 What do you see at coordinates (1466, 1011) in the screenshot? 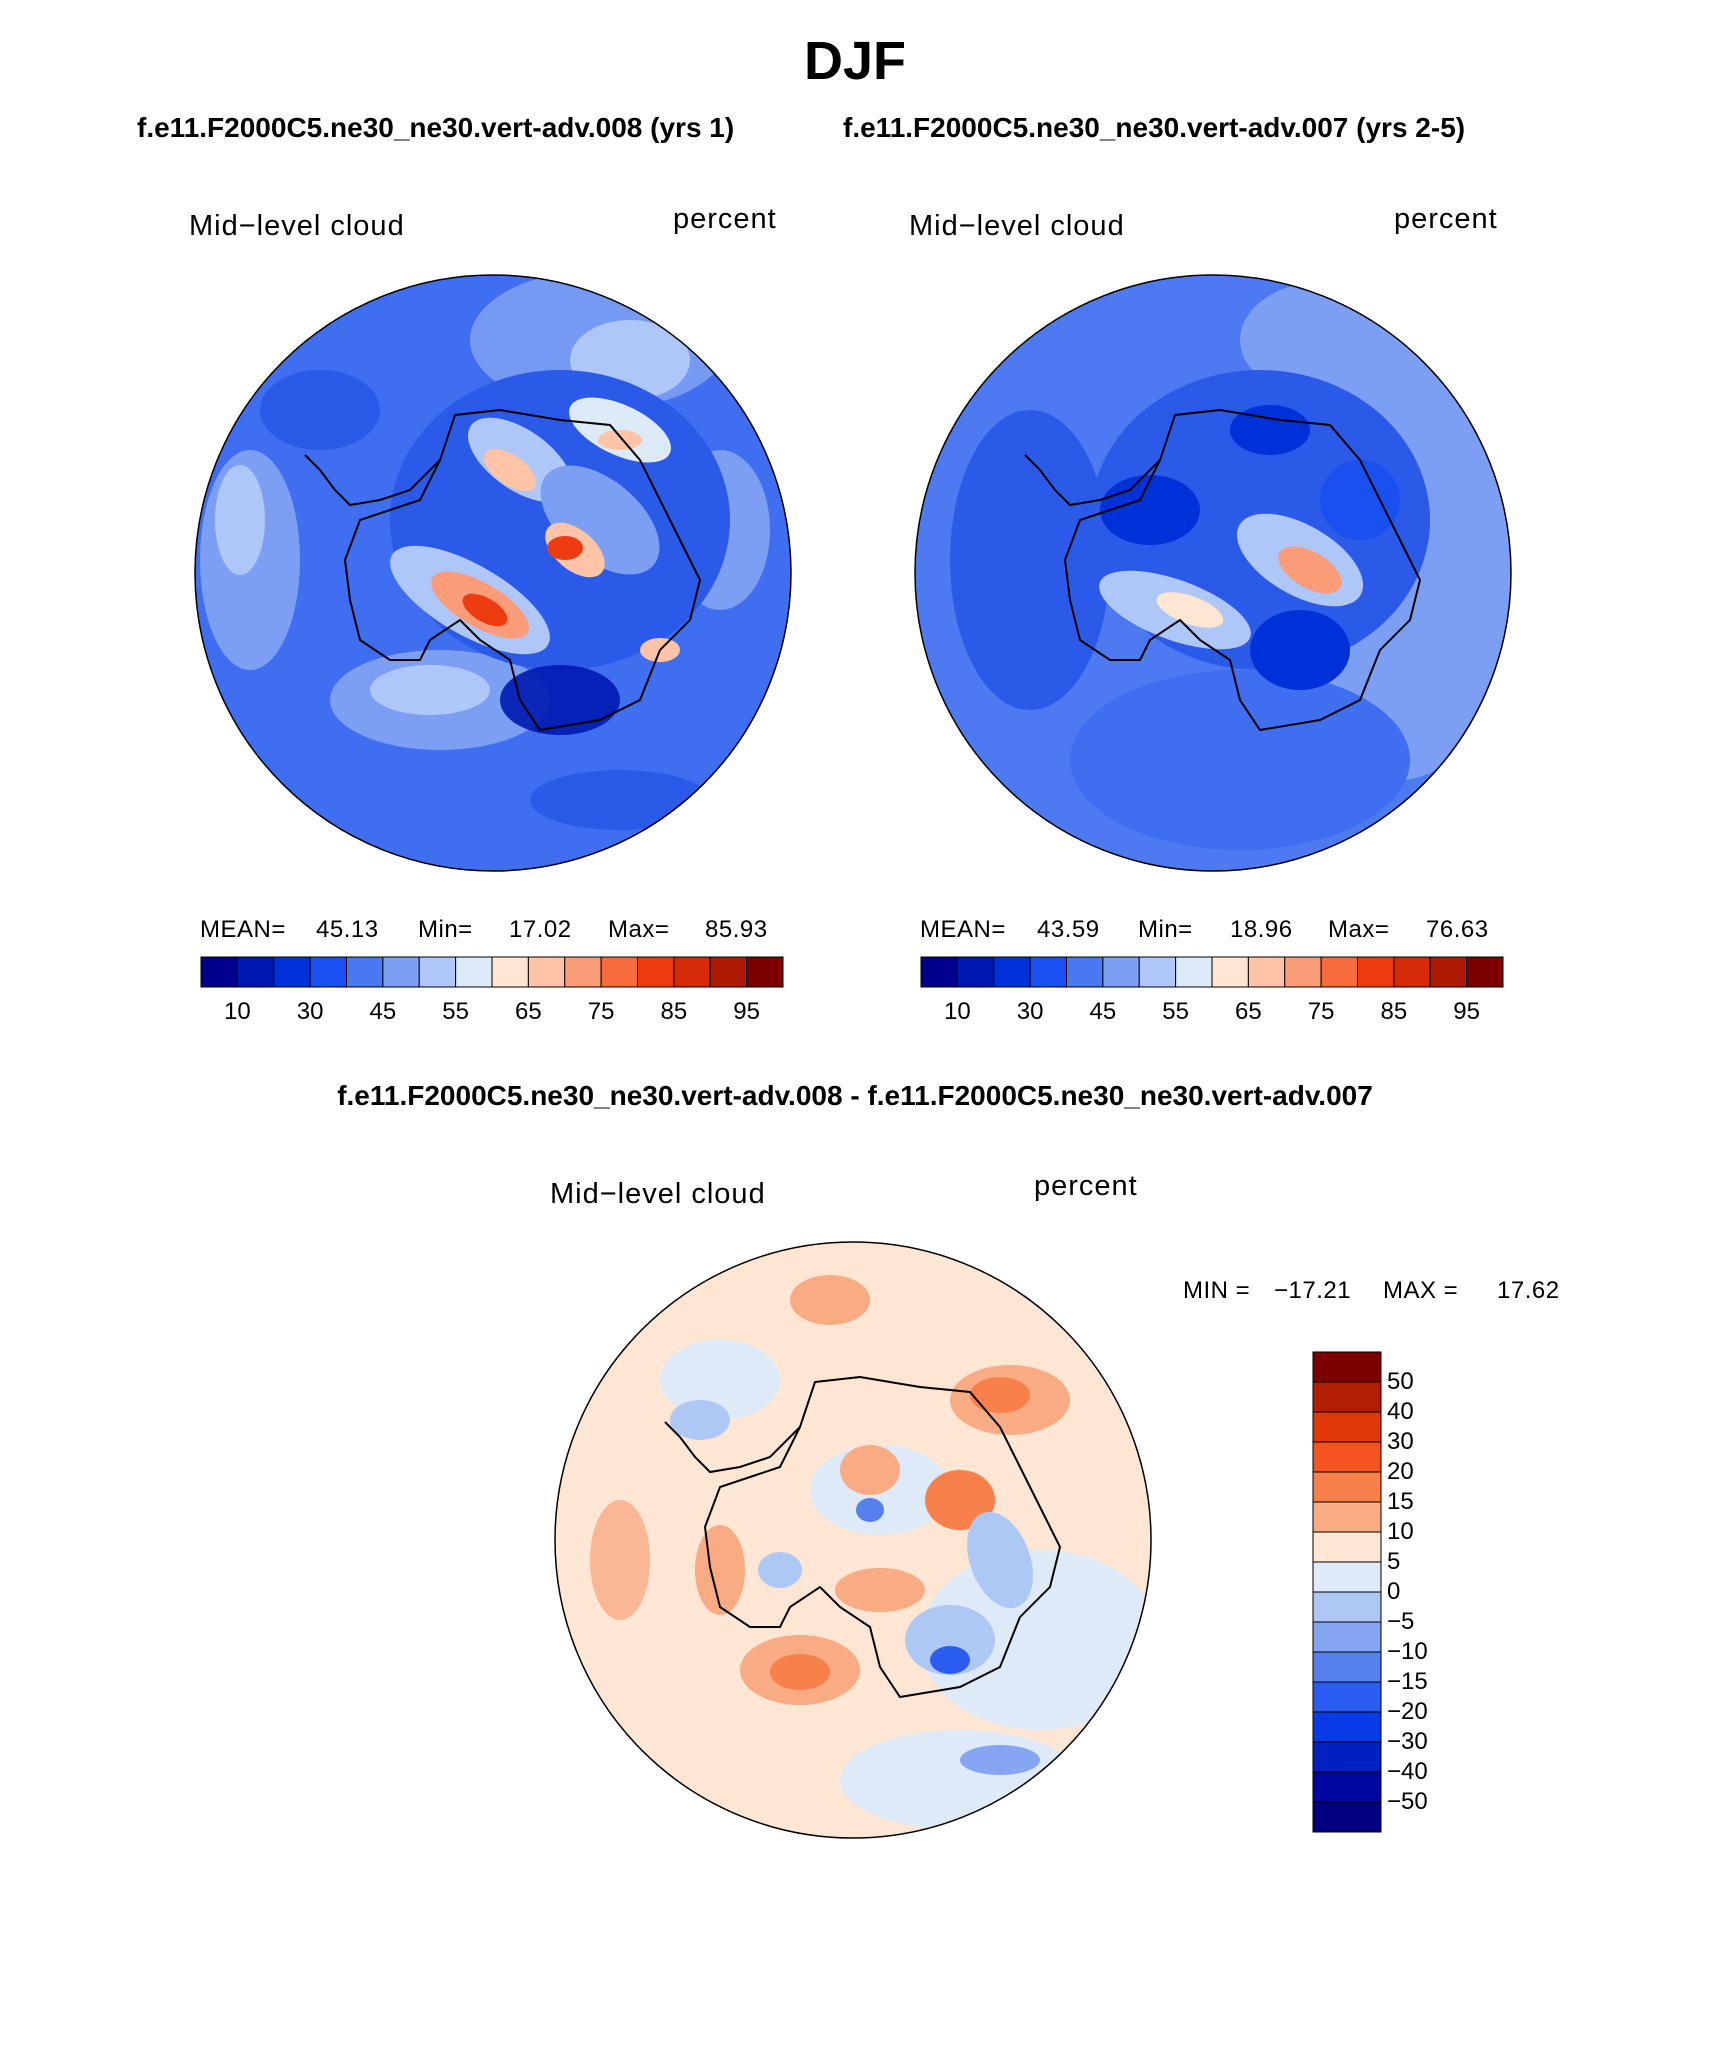
I see `right-colorbar-tick-label: 95` at bounding box center [1466, 1011].